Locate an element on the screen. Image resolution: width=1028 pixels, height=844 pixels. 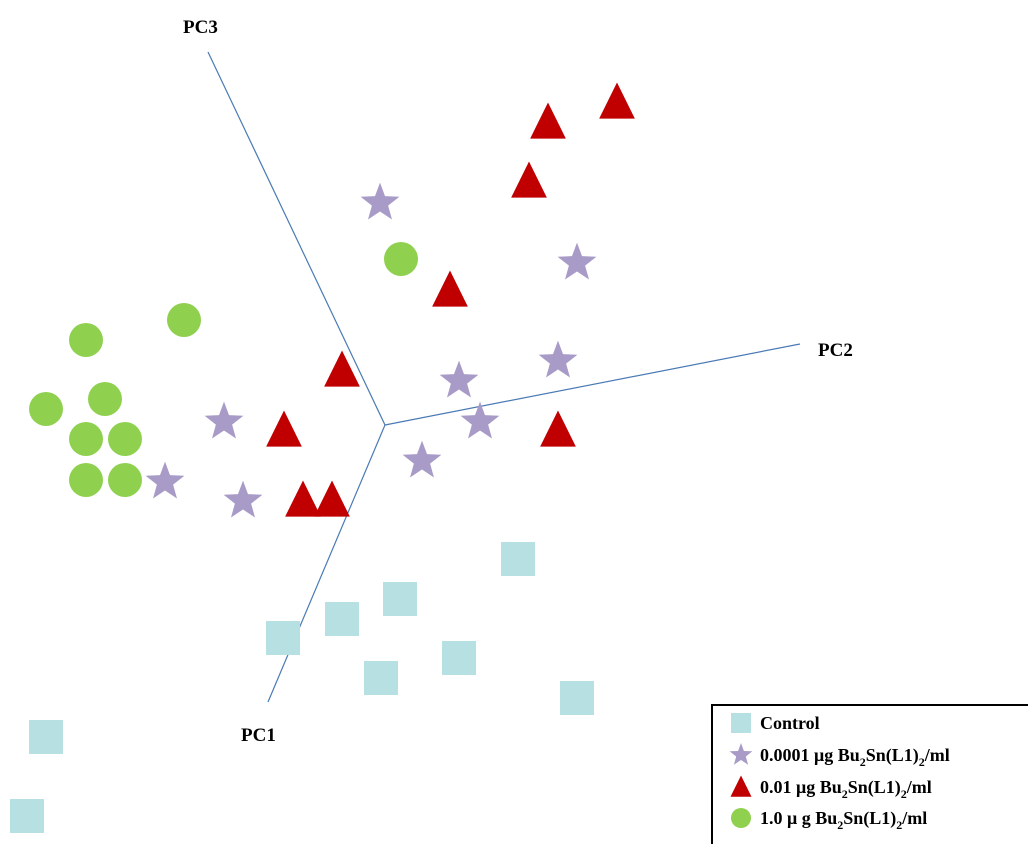
legend-label: 0.0001 μg Bu2Sn(L1)2/ml is located at coordinates (855, 757).